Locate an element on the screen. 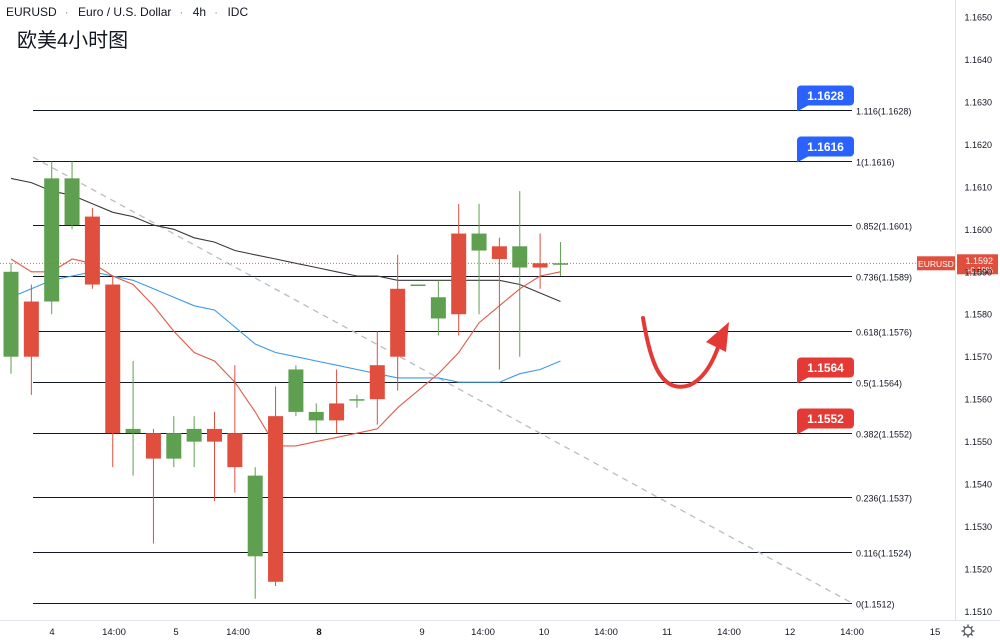 The width and height of the screenshot is (1000, 642). symbol: EURUSD is located at coordinates (31, 12).